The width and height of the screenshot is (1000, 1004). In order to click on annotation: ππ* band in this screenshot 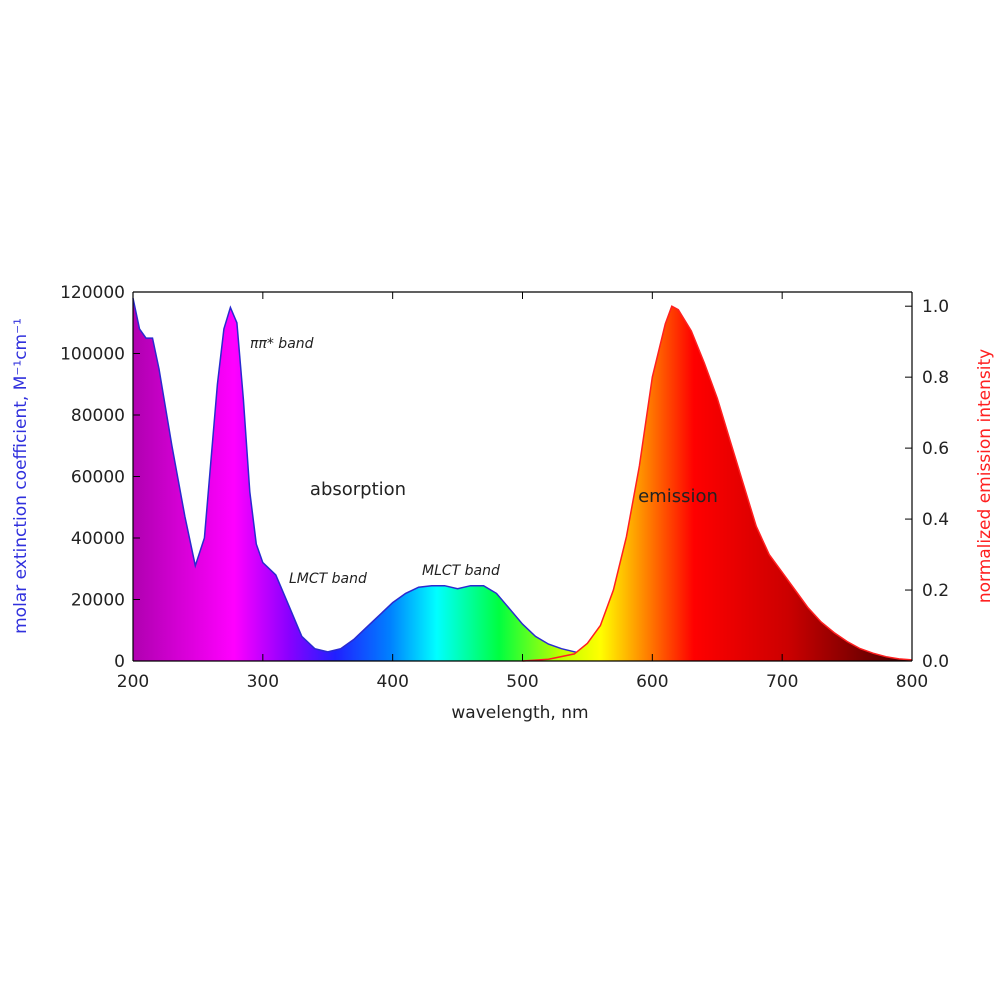, I will do `click(282, 344)`.